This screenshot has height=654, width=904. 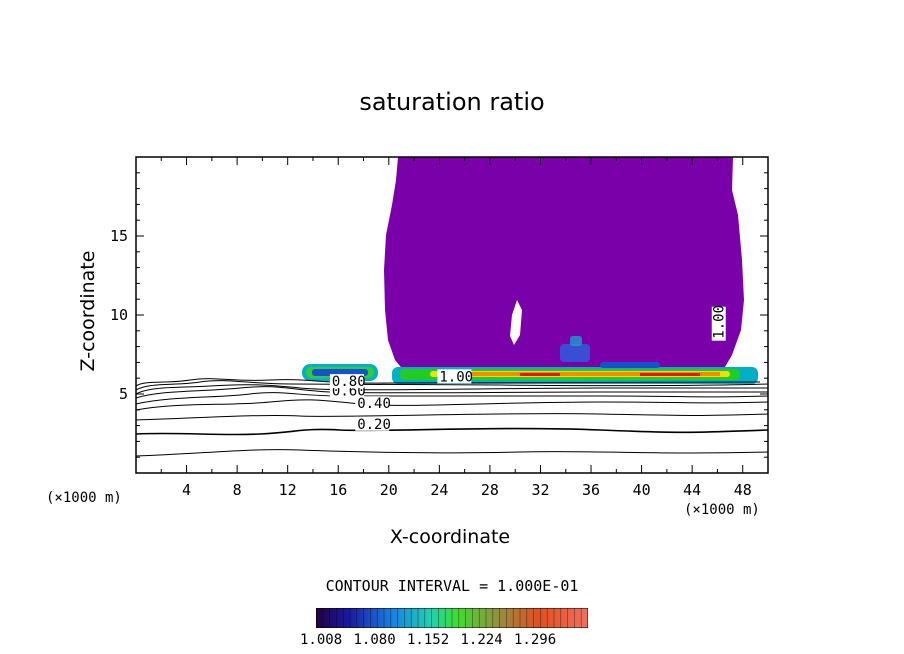 What do you see at coordinates (439, 490) in the screenshot?
I see `x-tick-label: 24` at bounding box center [439, 490].